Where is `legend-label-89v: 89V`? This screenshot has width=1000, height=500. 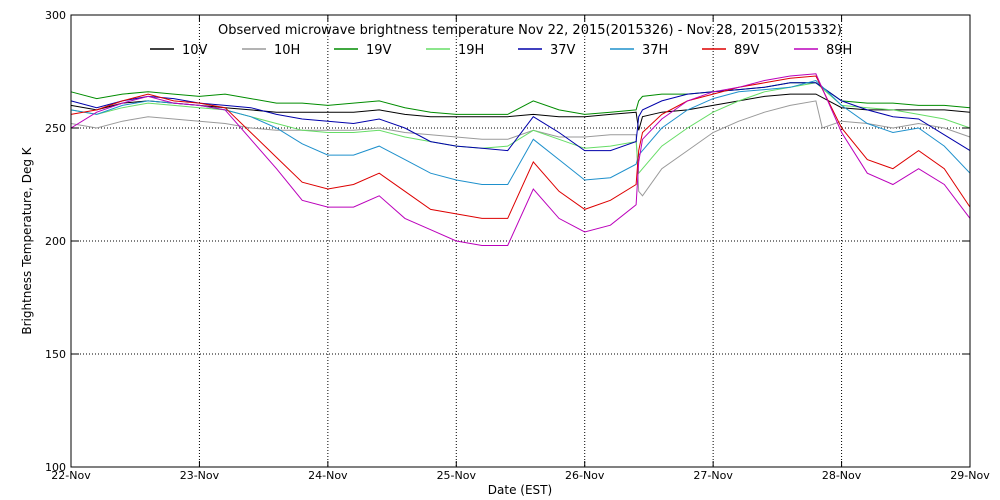 legend-label-89v: 89V is located at coordinates (747, 50).